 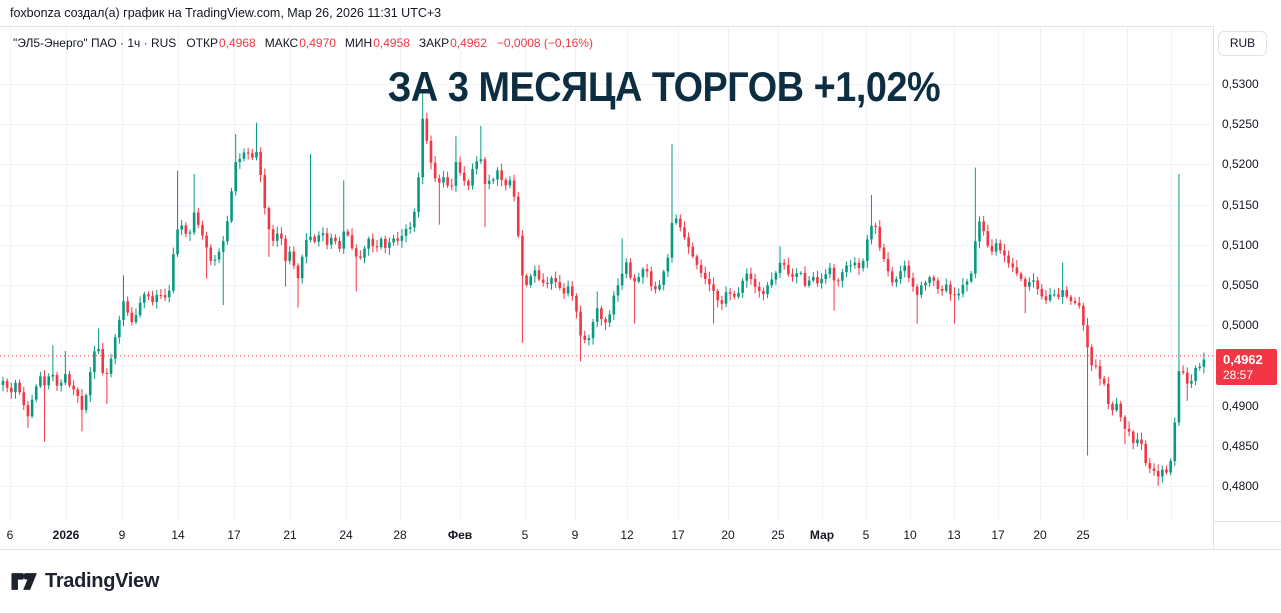 I want to click on low-label: МИН, so click(x=358, y=43).